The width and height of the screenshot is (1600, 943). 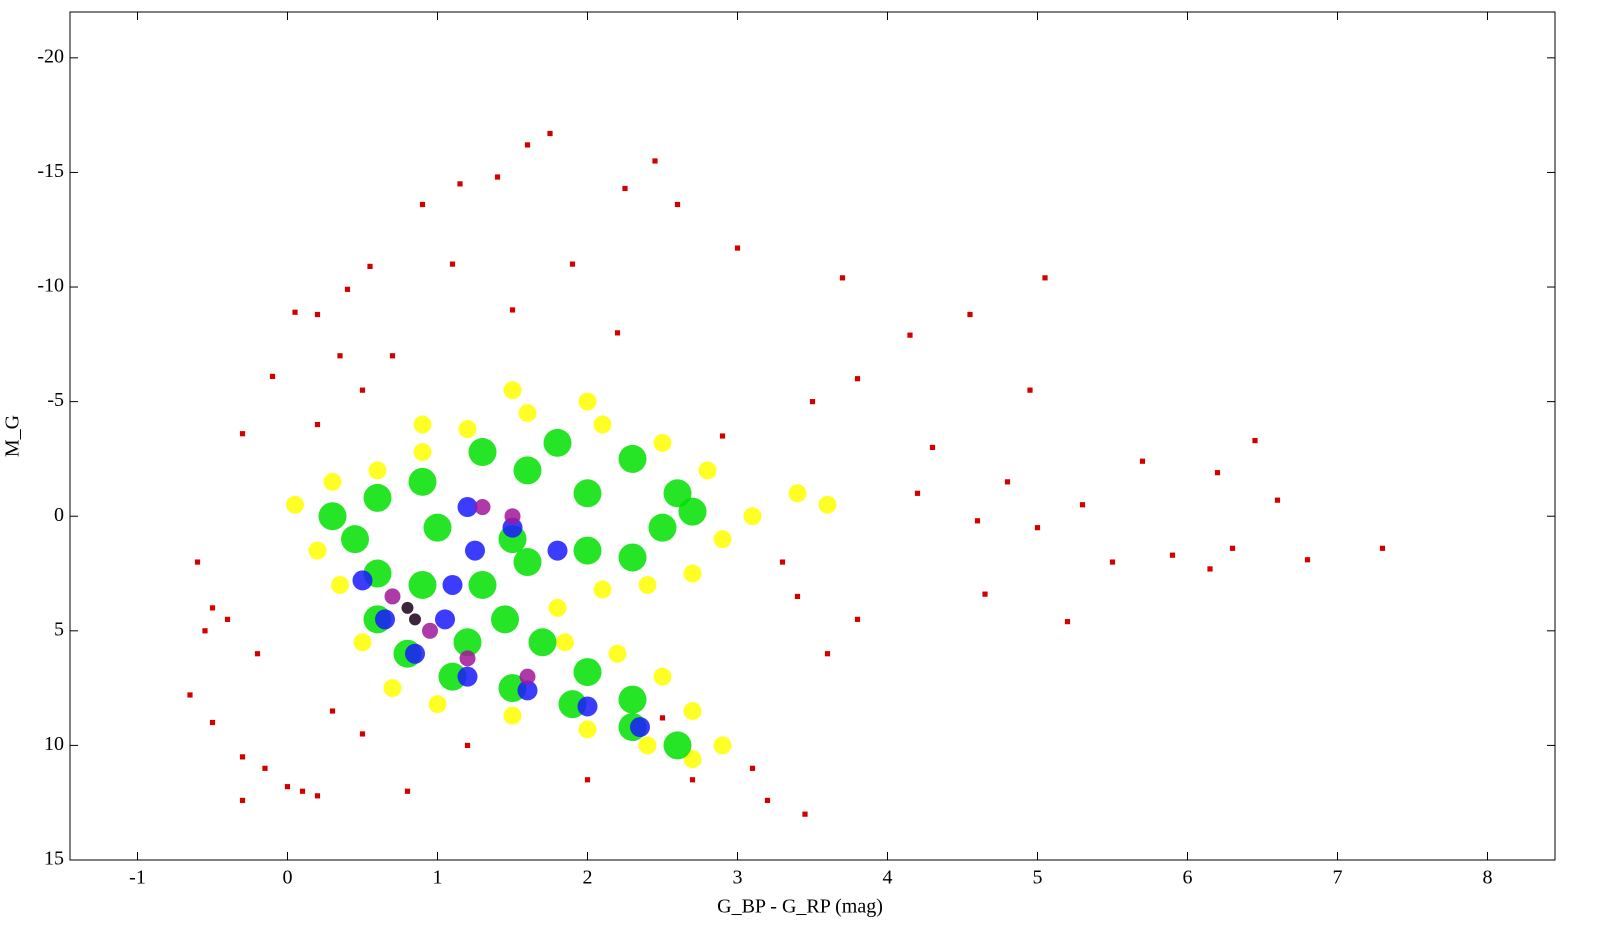 What do you see at coordinates (1338, 878) in the screenshot?
I see `x-tick-label: 7` at bounding box center [1338, 878].